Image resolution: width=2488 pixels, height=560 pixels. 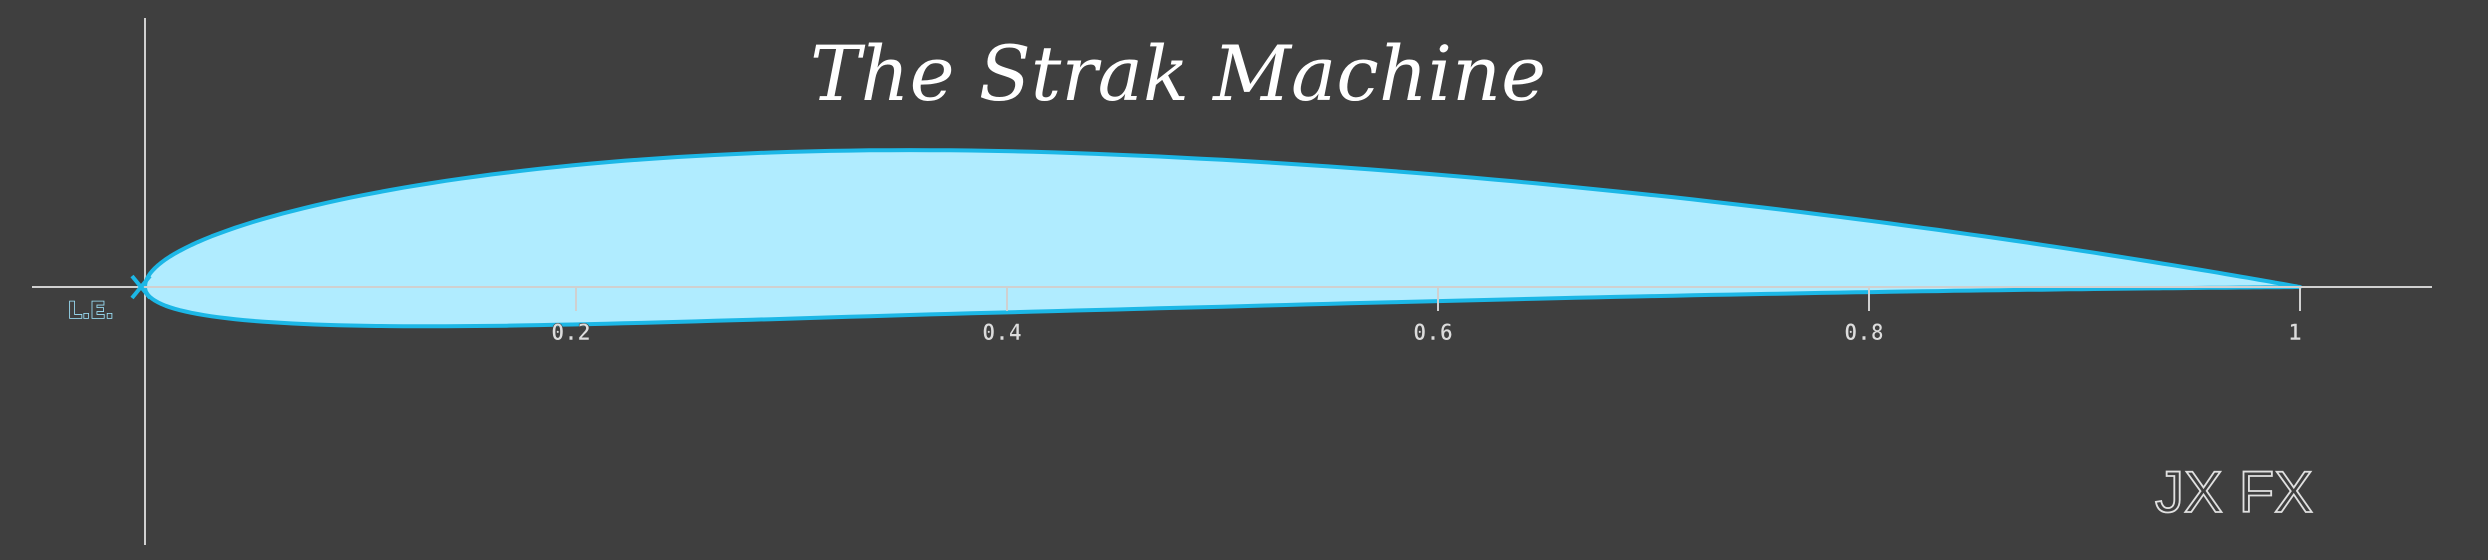 I want to click on leading-edge-marker, so click(x=141, y=287).